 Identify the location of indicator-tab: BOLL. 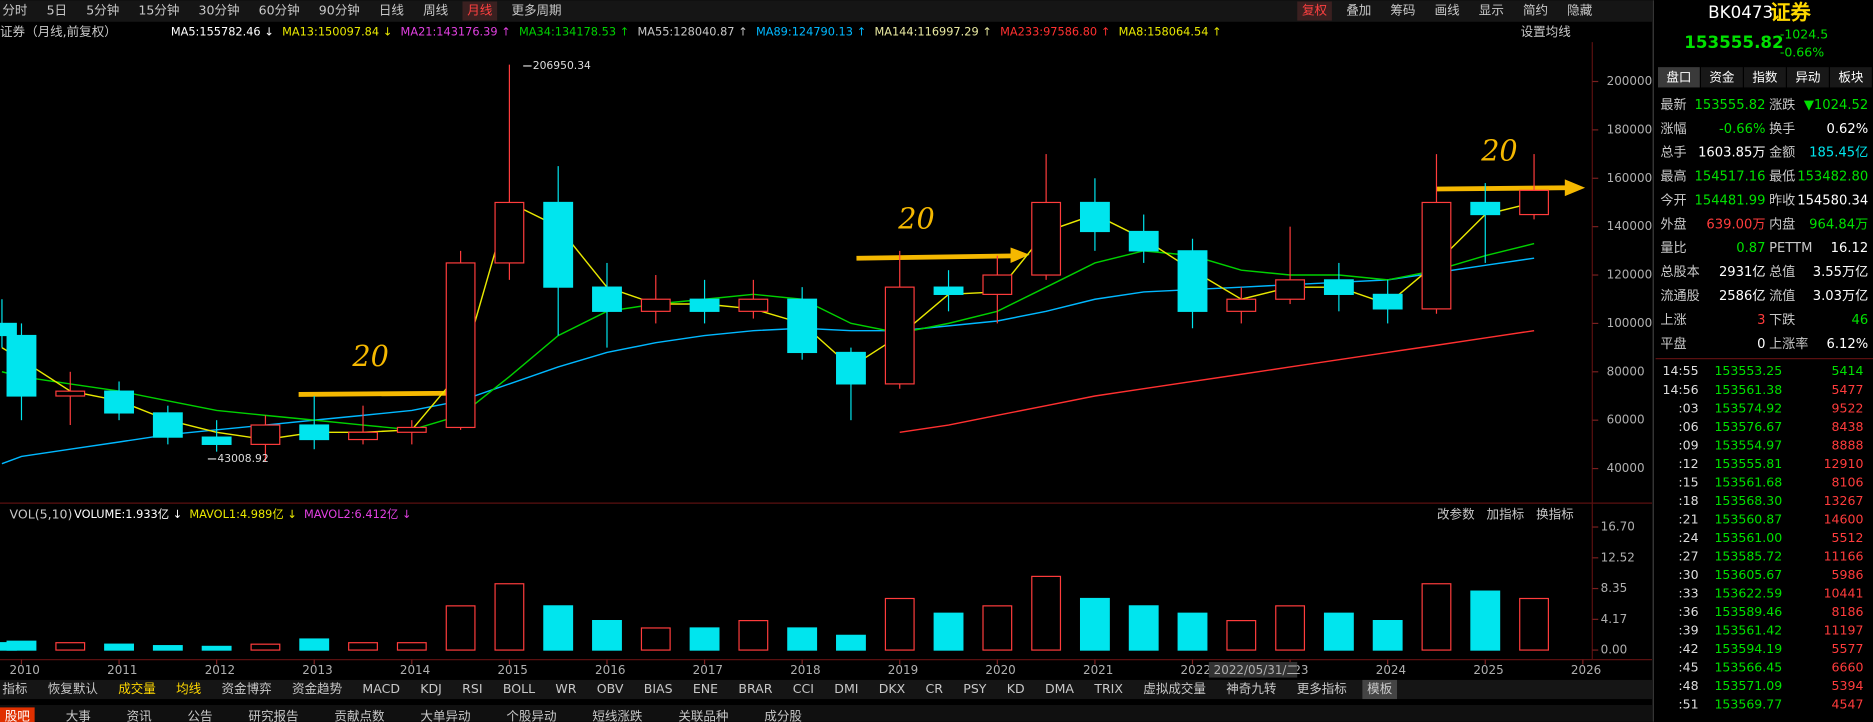
(519, 688).